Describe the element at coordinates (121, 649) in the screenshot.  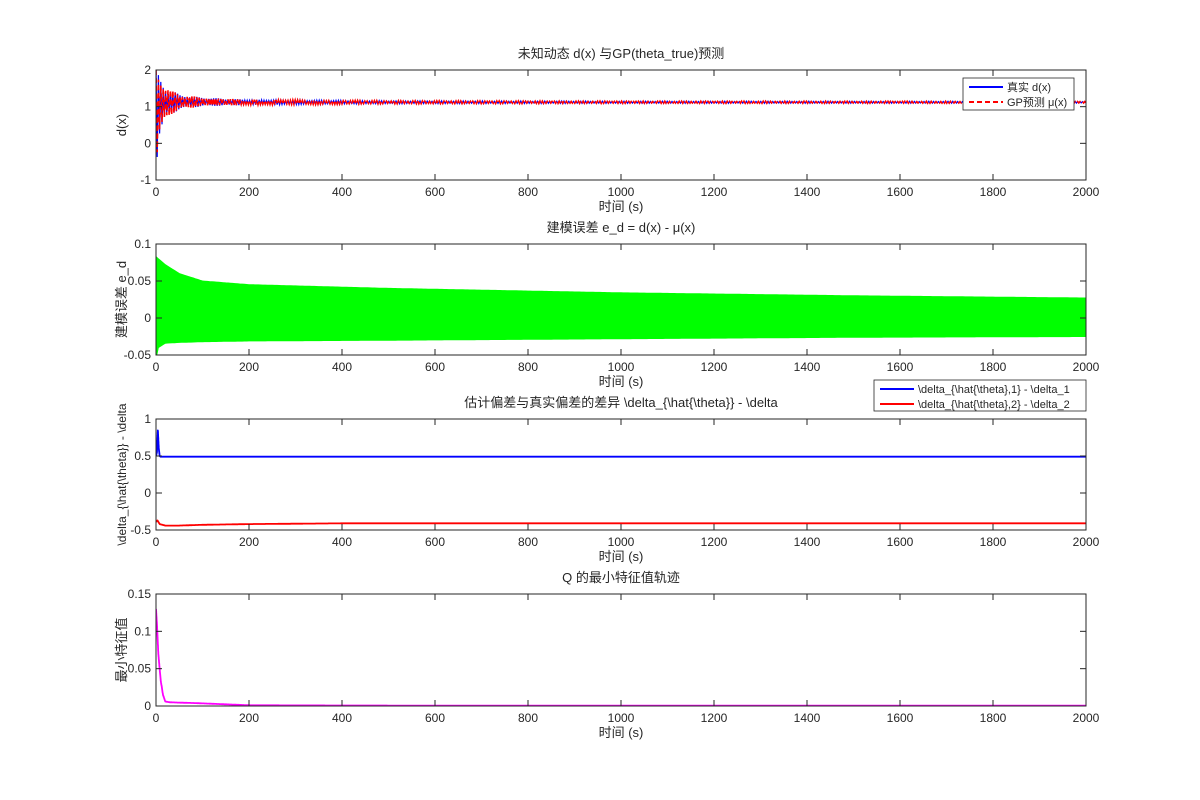
I see `y-axis-label: 最小特征值` at that location.